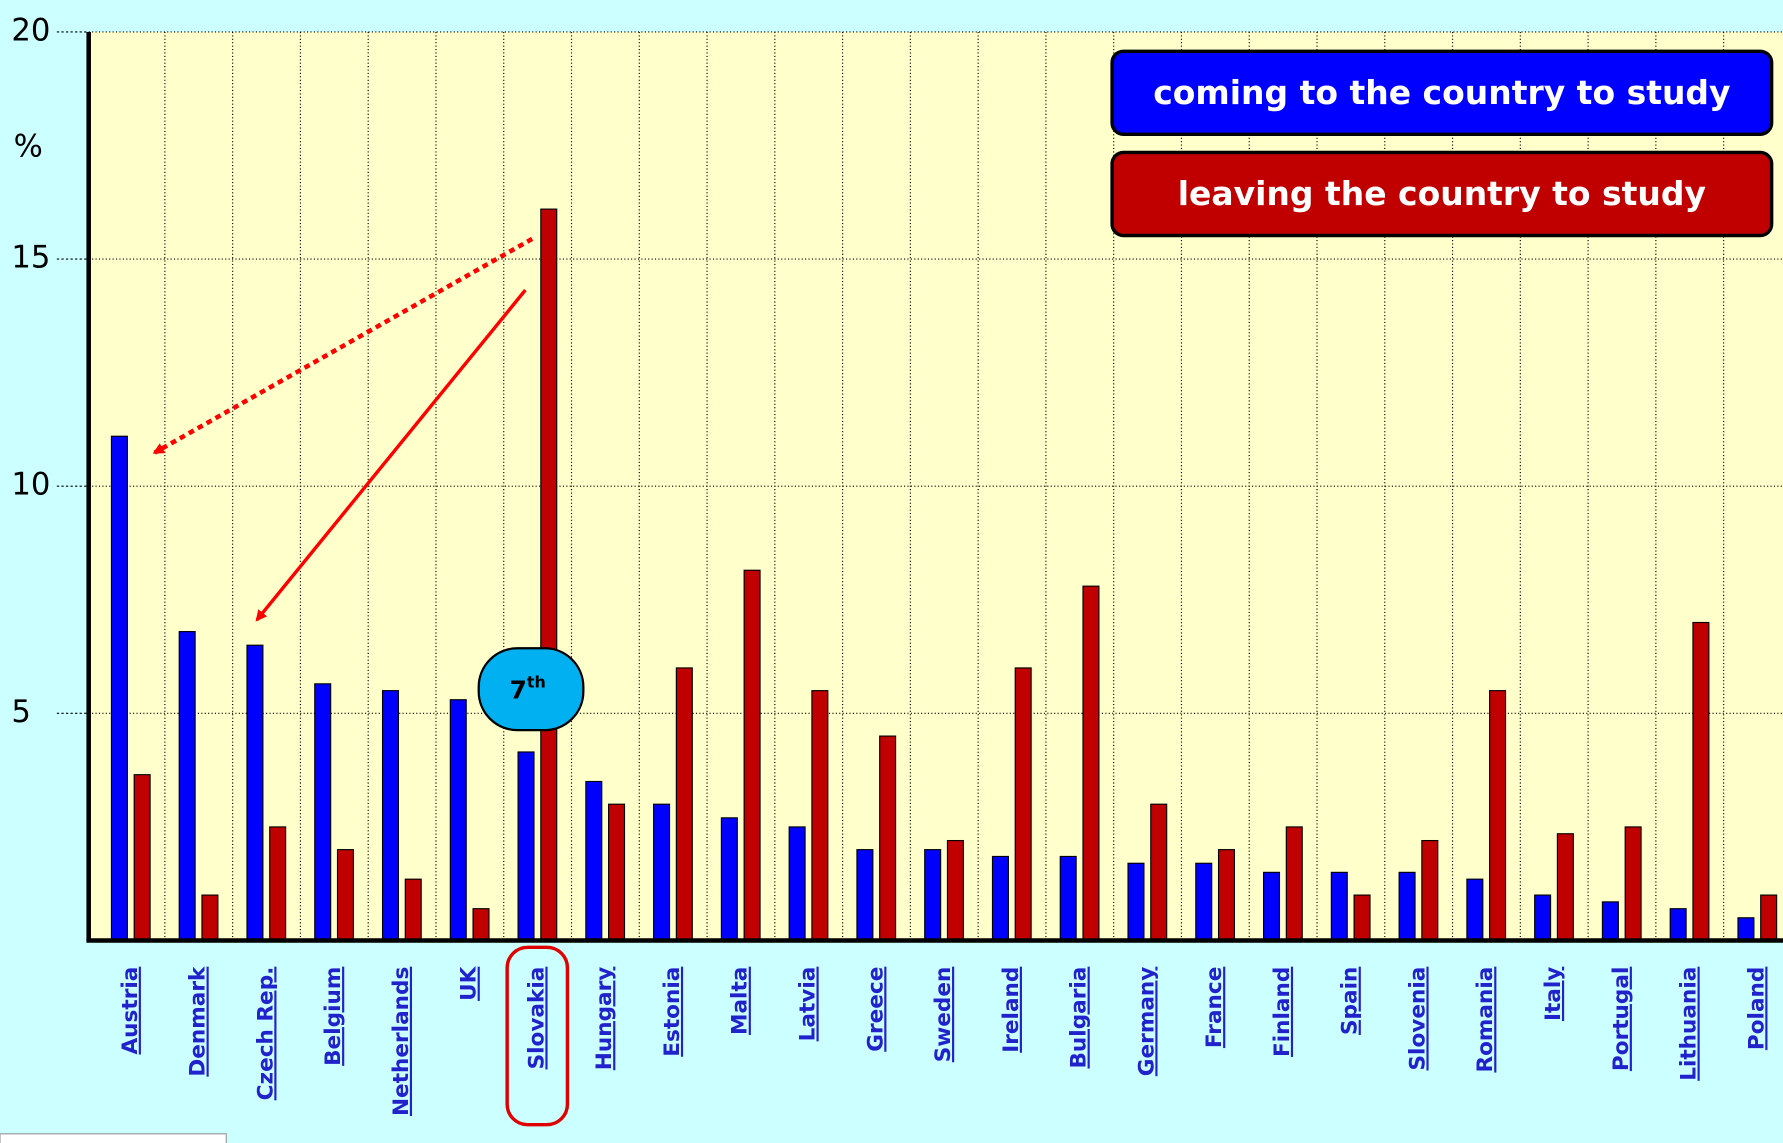  What do you see at coordinates (1417, 1019) in the screenshot?
I see `x-tick-label: Slovenia` at bounding box center [1417, 1019].